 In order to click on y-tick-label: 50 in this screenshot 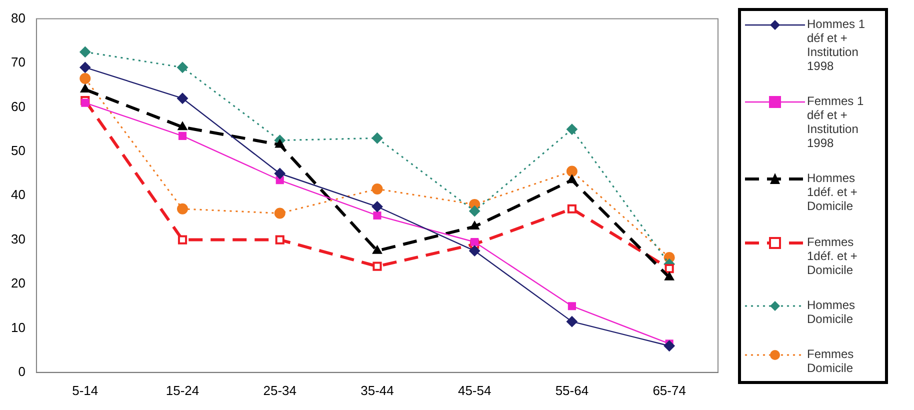, I will do `click(18, 150)`.